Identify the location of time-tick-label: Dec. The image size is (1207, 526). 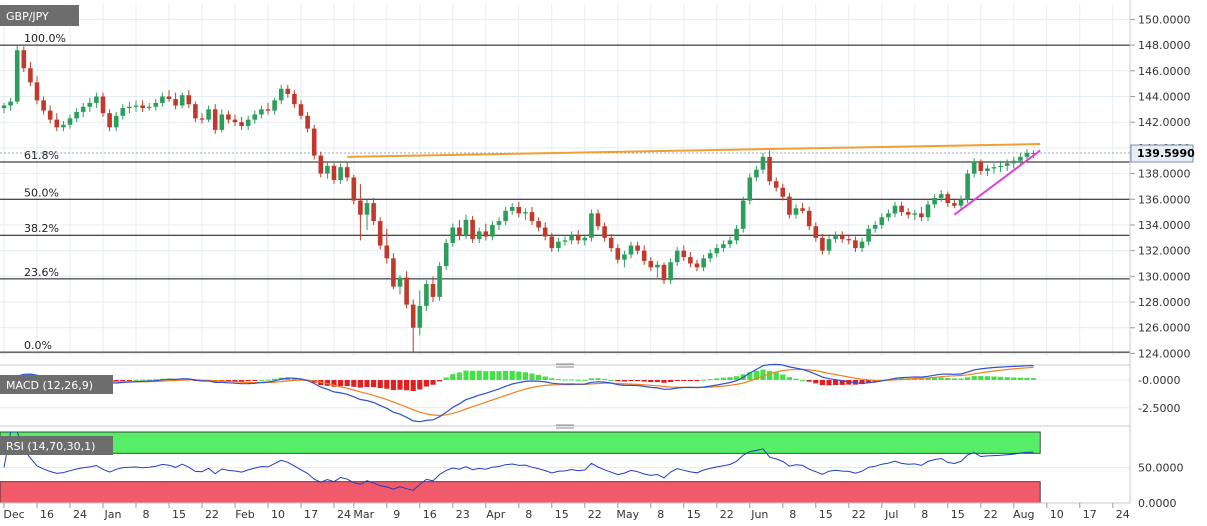
(13, 514).